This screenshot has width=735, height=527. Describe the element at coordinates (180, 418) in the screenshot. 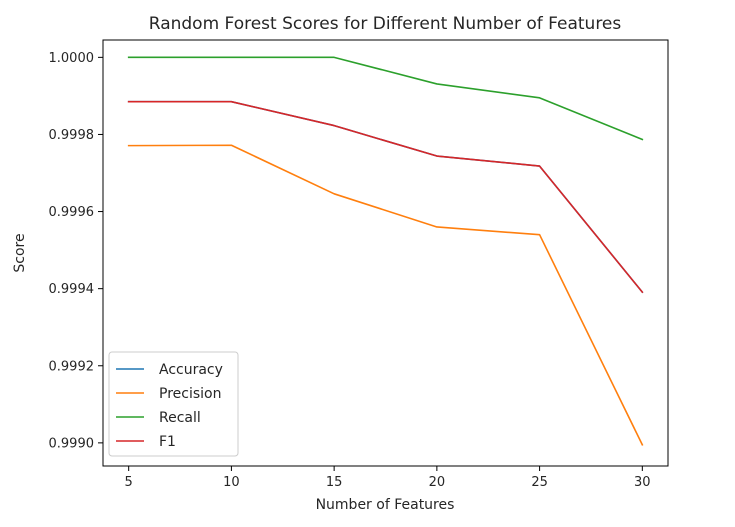

I see `legend-label-recall: Recall` at that location.